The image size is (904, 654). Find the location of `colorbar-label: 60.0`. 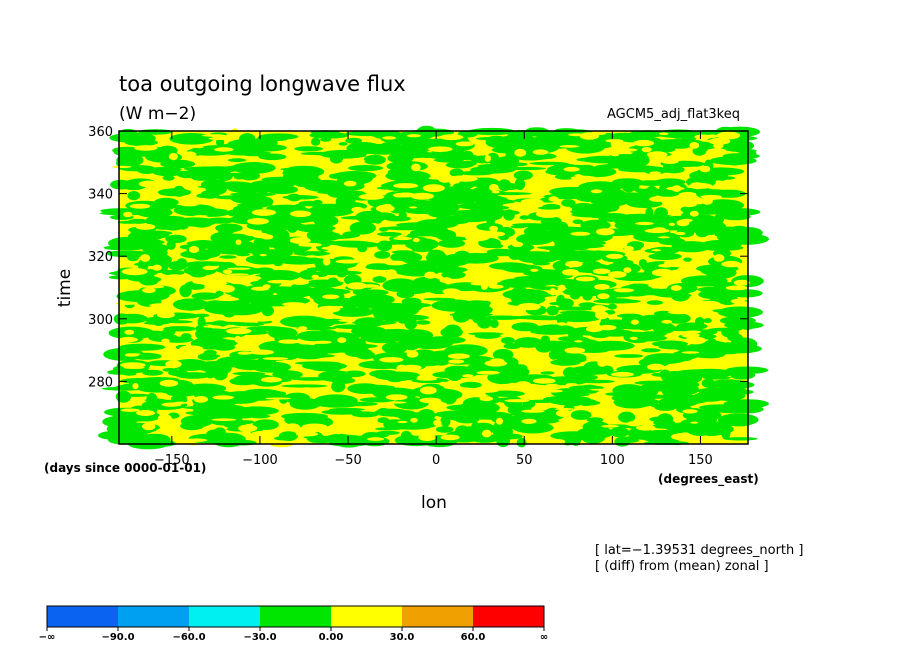

colorbar-label: 60.0 is located at coordinates (473, 637).